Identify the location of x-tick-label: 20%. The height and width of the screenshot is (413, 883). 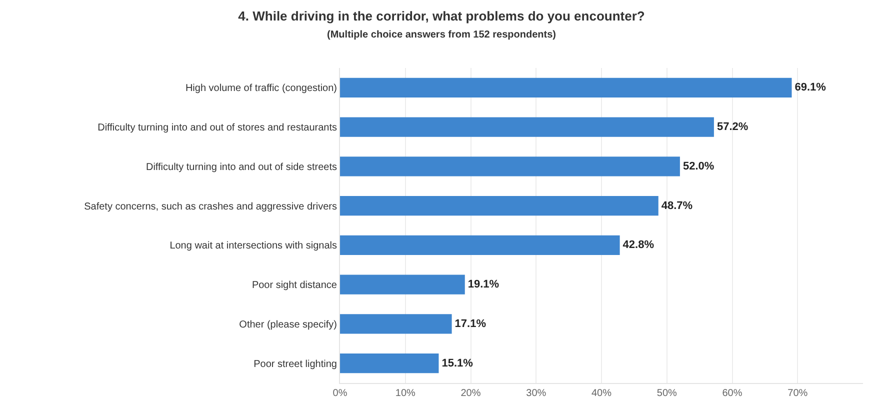
(470, 393).